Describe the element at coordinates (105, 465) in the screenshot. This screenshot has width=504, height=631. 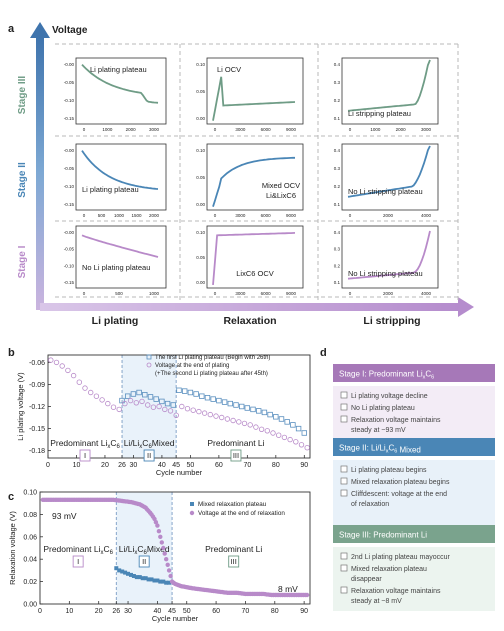
I see `x-tick-label: 20` at that location.